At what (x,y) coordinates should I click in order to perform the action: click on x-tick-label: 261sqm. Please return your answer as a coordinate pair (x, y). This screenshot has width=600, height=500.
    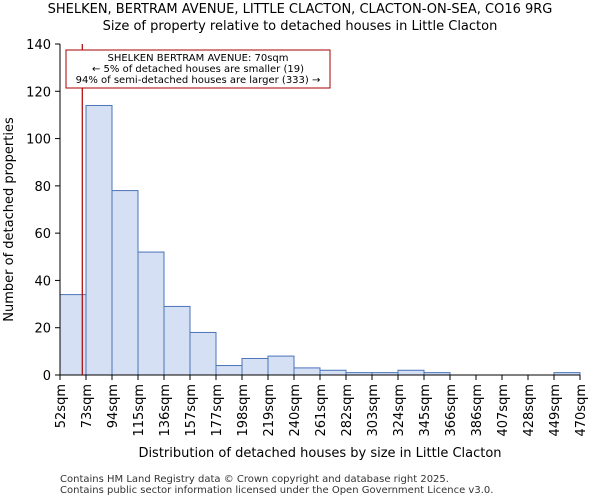
    Looking at the image, I should click on (321, 410).